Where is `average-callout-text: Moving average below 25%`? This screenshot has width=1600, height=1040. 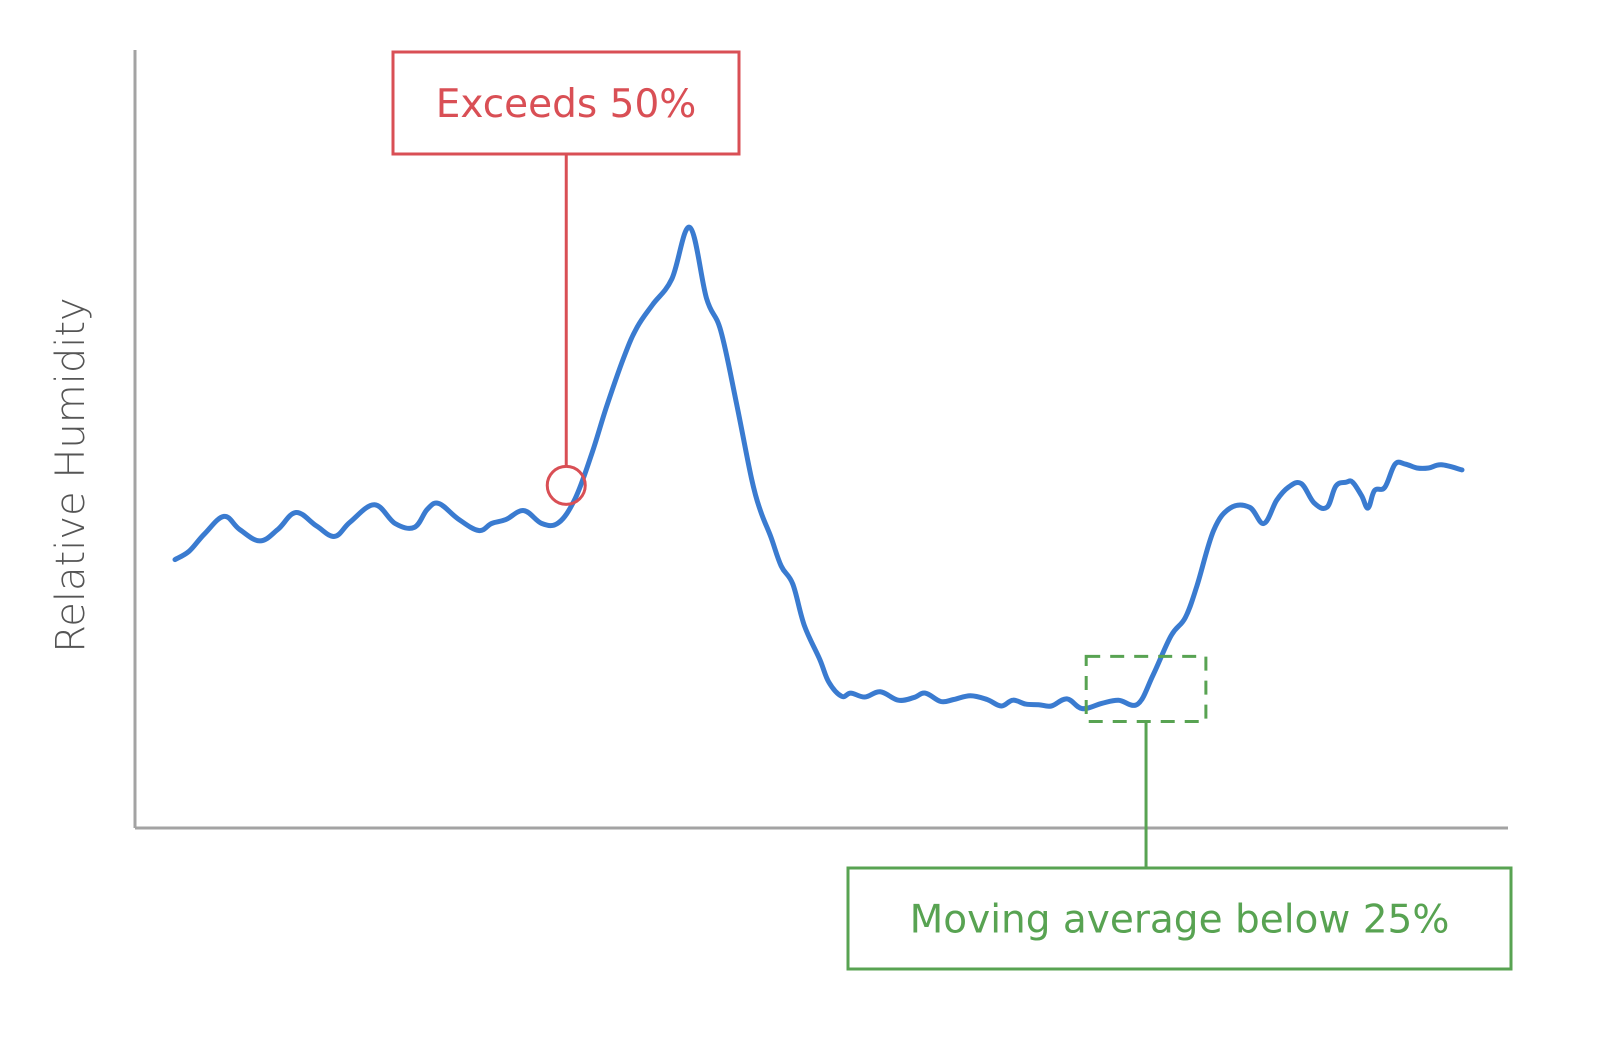
average-callout-text: Moving average below 25% is located at coordinates (1180, 920).